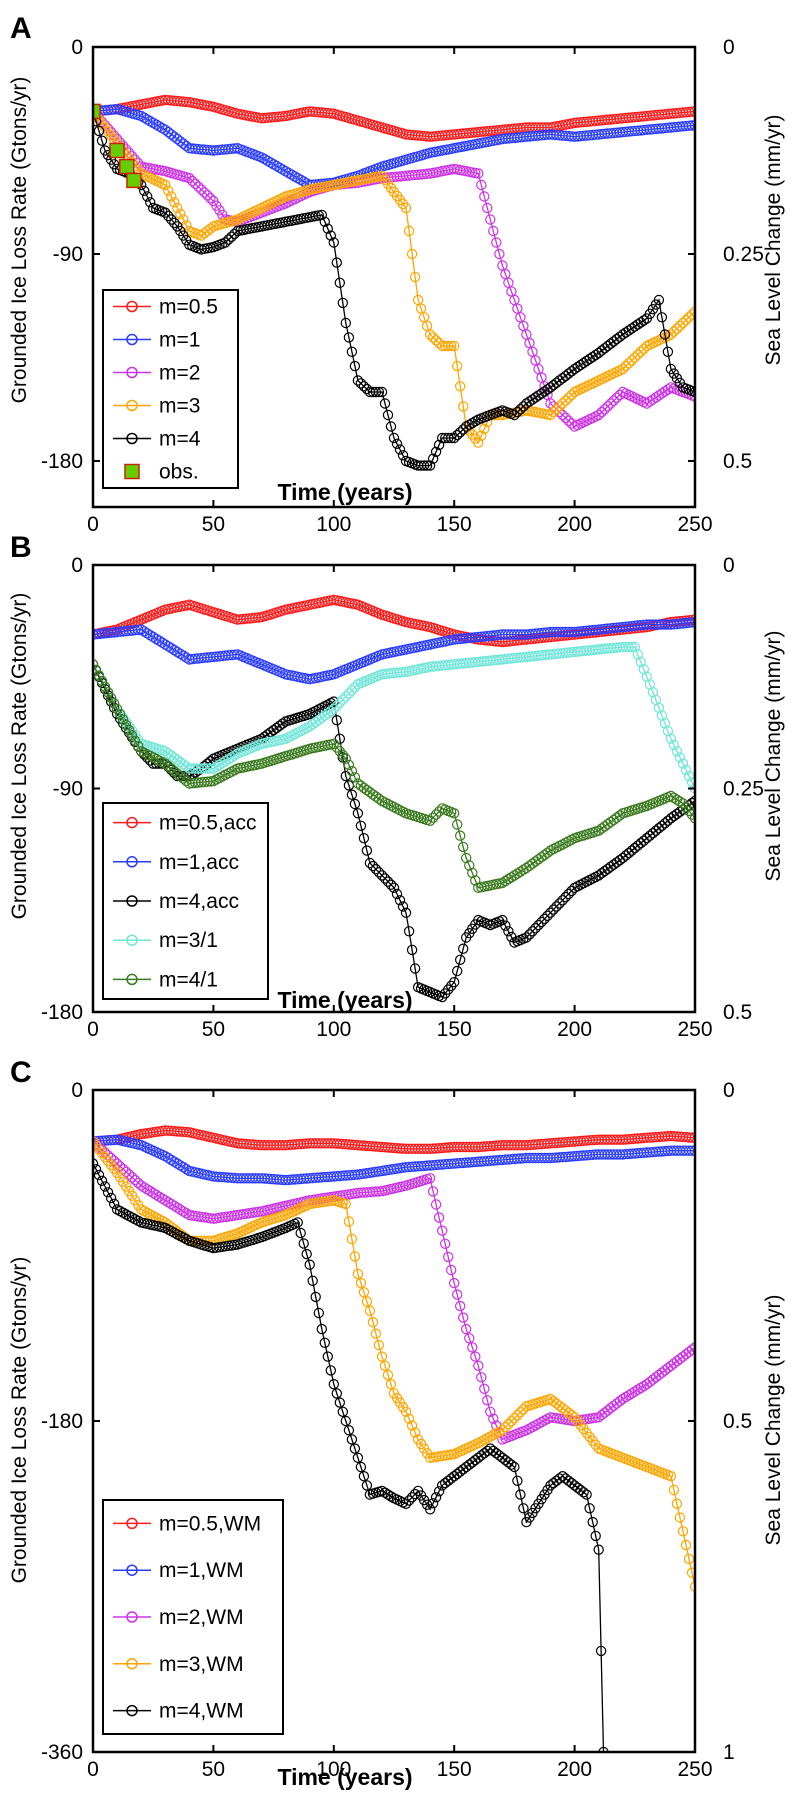  What do you see at coordinates (207, 823) in the screenshot?
I see `legend-label: m=0.5,acc` at bounding box center [207, 823].